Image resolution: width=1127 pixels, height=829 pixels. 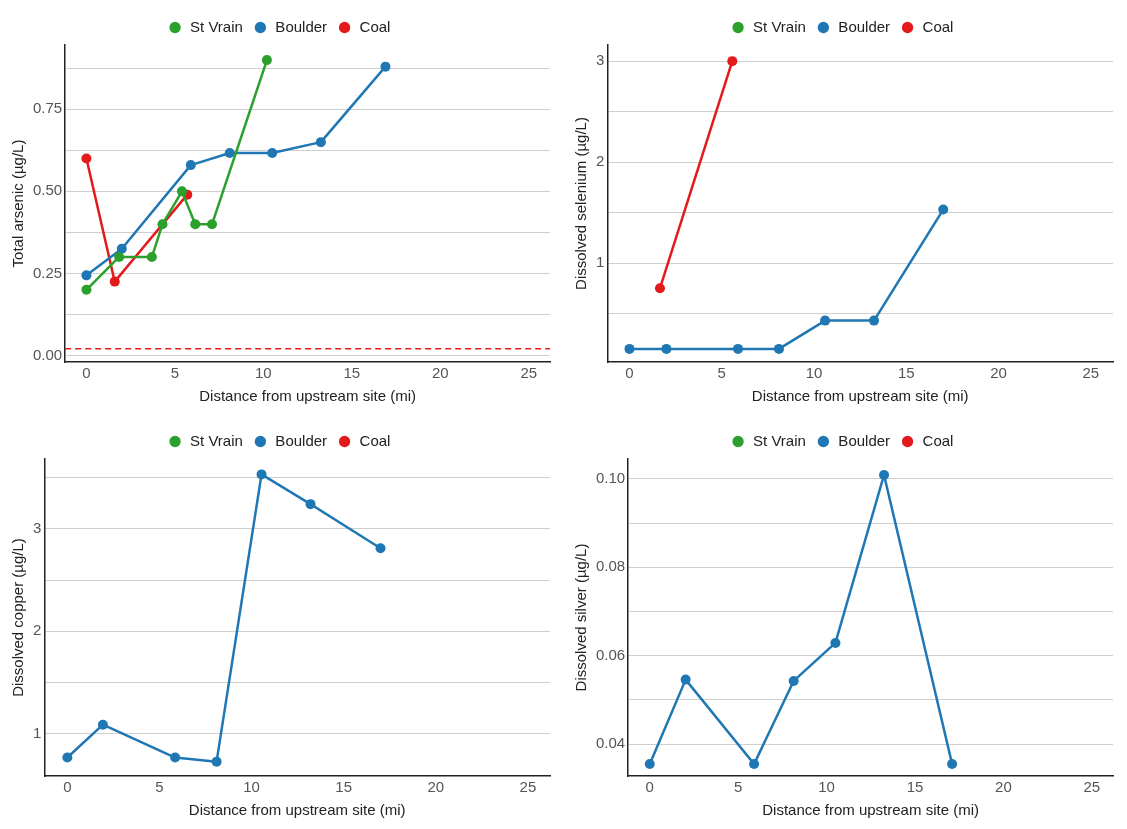 I want to click on y-axis-title: Dissolved copper (µg/L), so click(x=18, y=617).